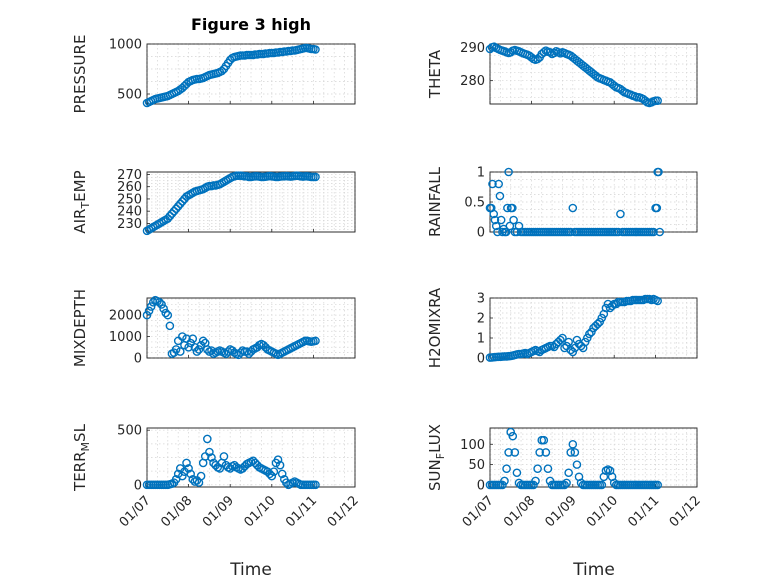 This screenshot has height=583, width=778. Describe the element at coordinates (474, 203) in the screenshot. I see `y-tick-label: 0.5` at that location.